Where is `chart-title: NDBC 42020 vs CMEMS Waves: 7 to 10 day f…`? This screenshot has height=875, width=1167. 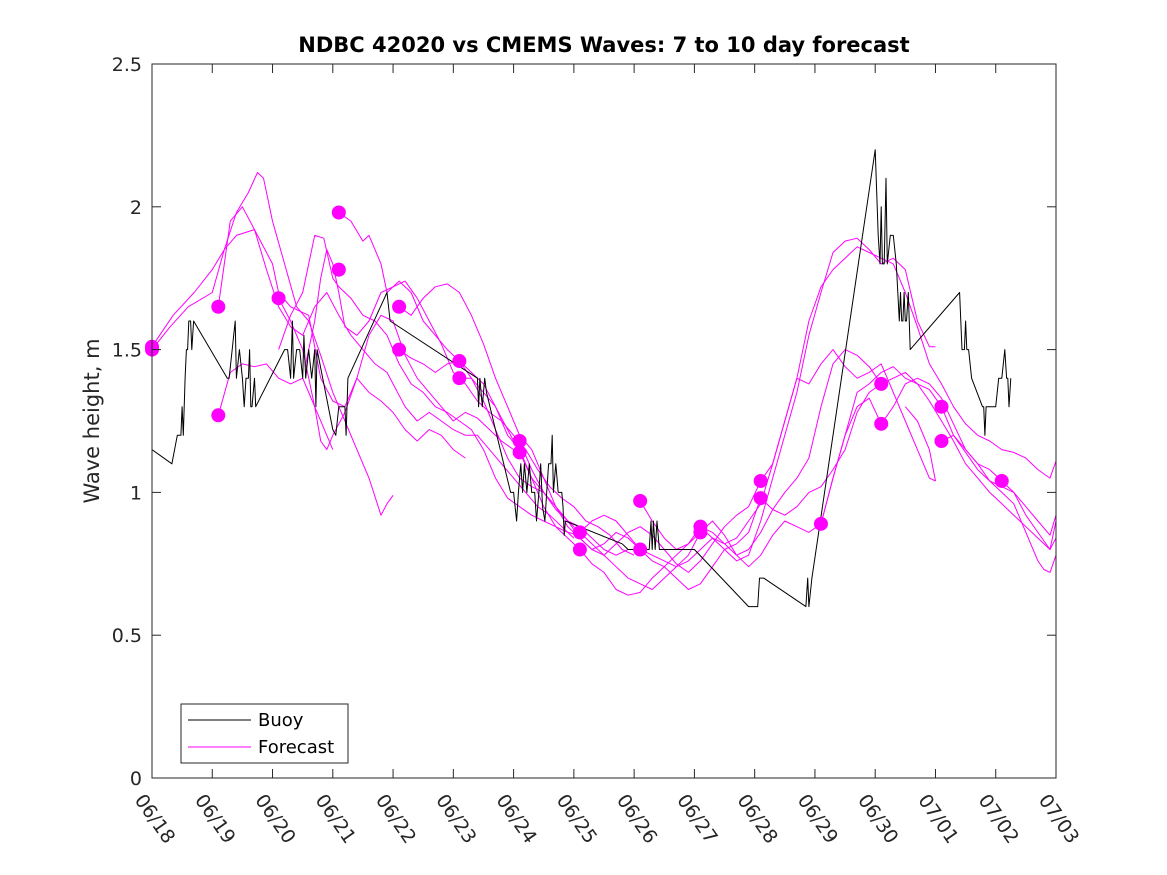 chart-title: NDBC 42020 vs CMEMS Waves: 7 to 10 day f… is located at coordinates (603, 45).